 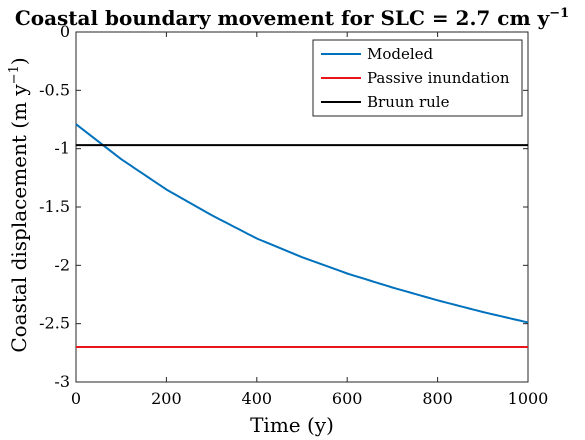 I want to click on y-axis-label: Coastal displacement (m y−1), so click(x=19, y=204).